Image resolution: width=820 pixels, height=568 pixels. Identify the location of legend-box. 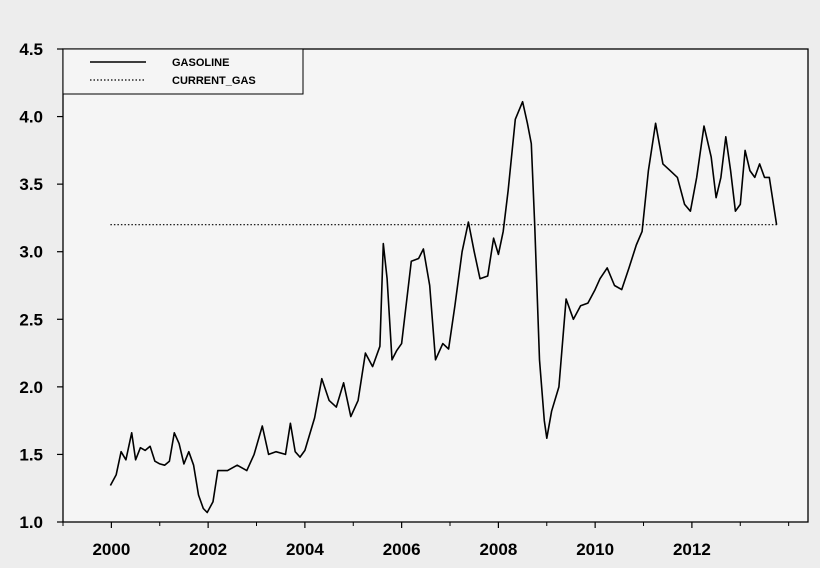
(183, 71).